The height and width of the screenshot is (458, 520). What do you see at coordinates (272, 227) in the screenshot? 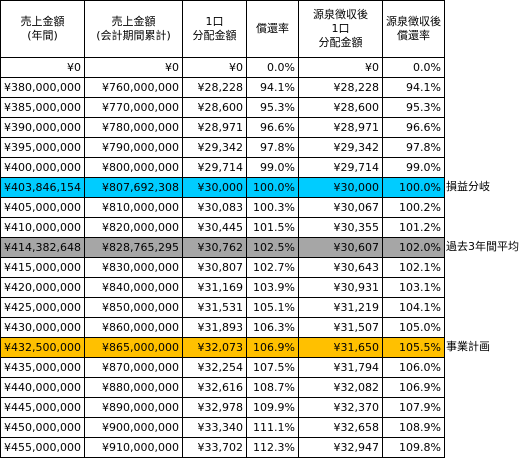
I see `cell-redemption-rate: 101.5%` at bounding box center [272, 227].